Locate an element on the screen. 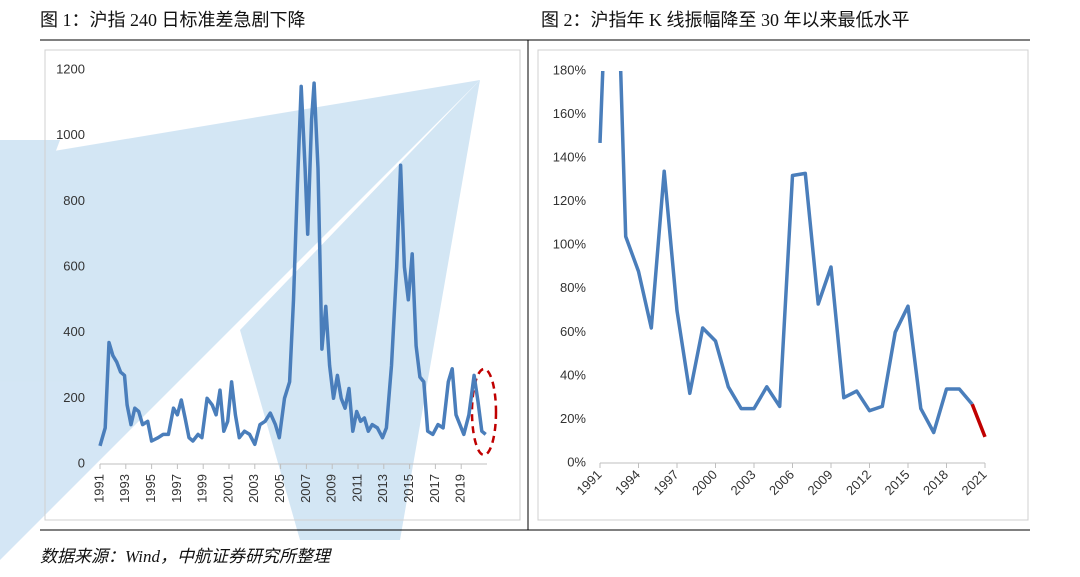 The width and height of the screenshot is (1080, 577). x-tick-label: 2007 is located at coordinates (305, 488).